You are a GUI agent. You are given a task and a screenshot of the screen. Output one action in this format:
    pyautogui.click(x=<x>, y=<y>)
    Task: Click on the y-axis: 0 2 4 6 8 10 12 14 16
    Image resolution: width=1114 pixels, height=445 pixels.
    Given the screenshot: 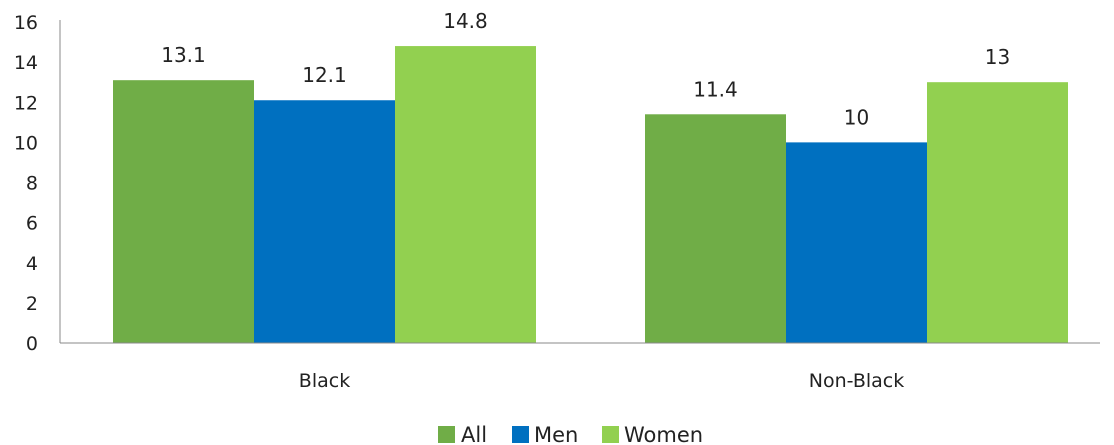 What is the action you would take?
    pyautogui.click(x=37, y=183)
    